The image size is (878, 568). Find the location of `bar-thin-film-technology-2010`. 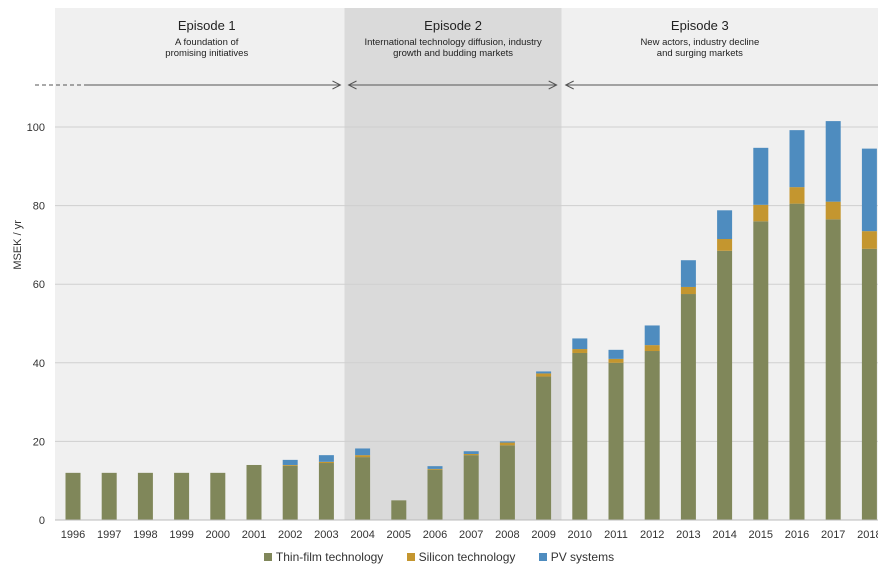

bar-thin-film-technology-2010 is located at coordinates (580, 436).